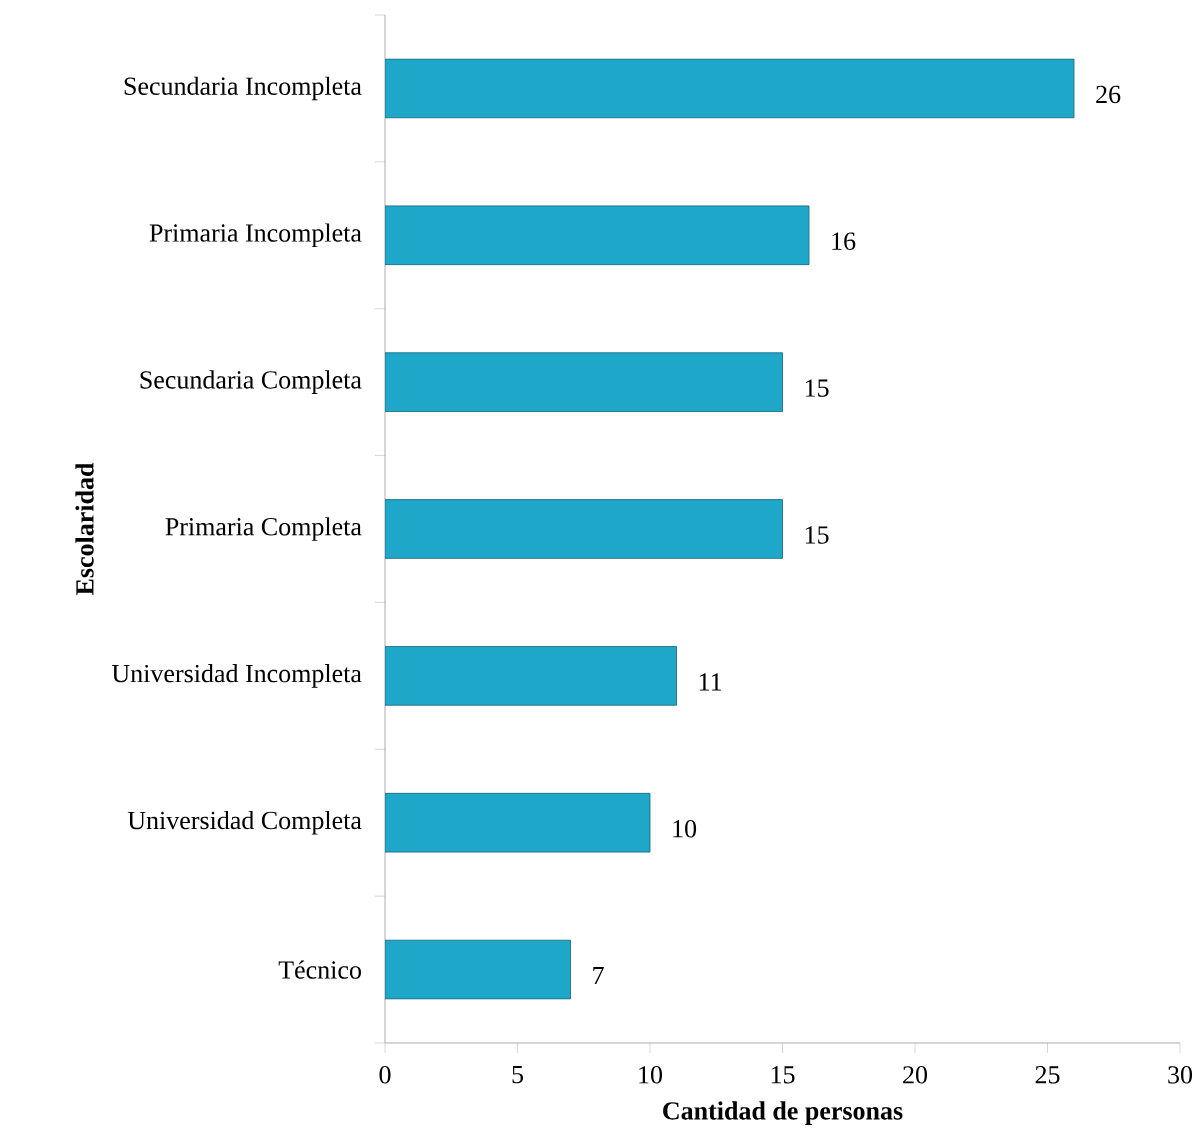  What do you see at coordinates (244, 822) in the screenshot?
I see `y-tick-label: Universidad Completa` at bounding box center [244, 822].